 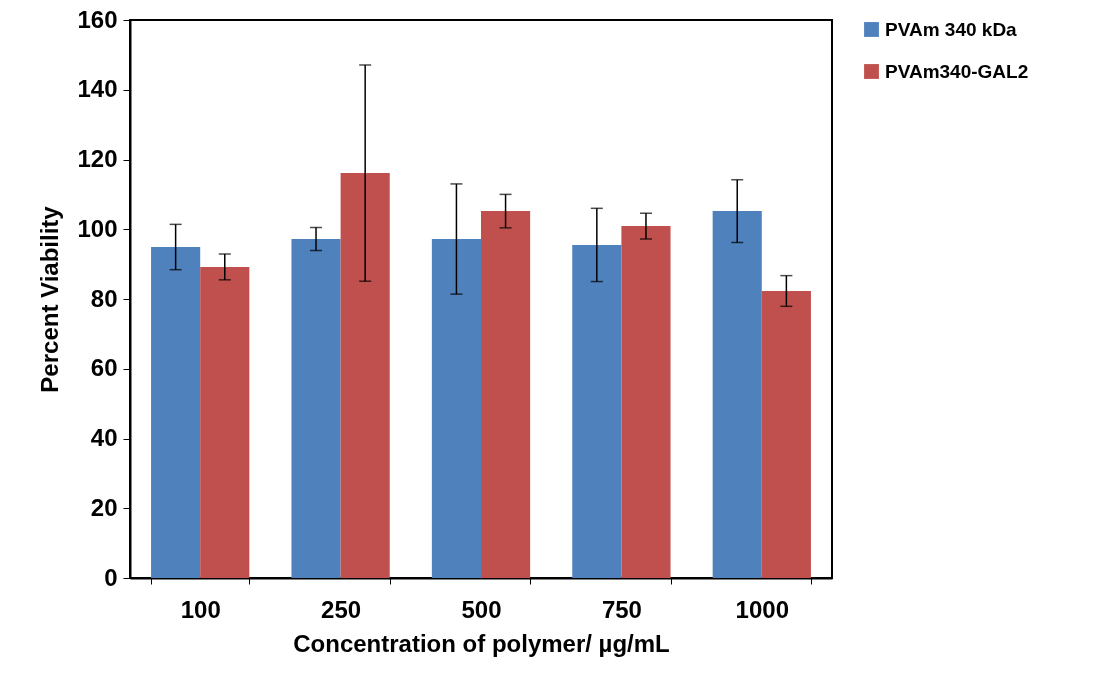 I want to click on y-tick-label: 60, so click(x=104, y=368).